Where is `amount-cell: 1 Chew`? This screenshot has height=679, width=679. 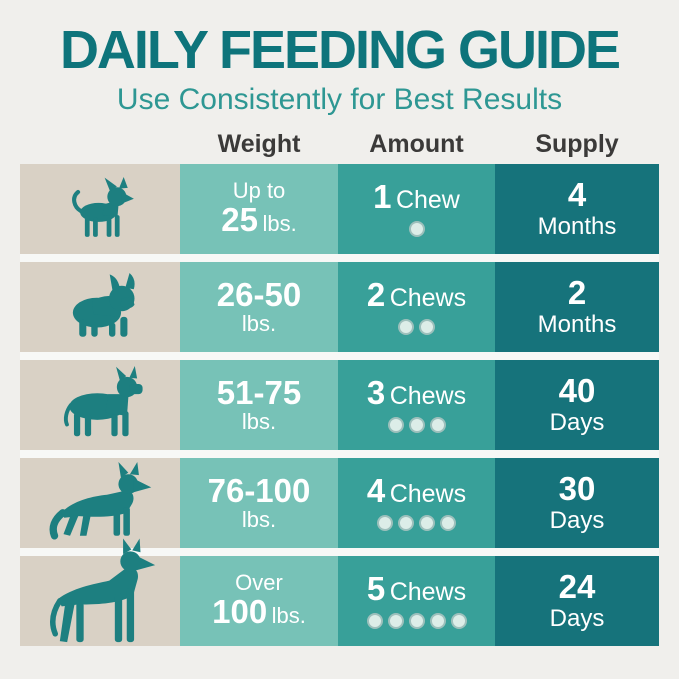
amount-cell: 1 Chew is located at coordinates (416, 209).